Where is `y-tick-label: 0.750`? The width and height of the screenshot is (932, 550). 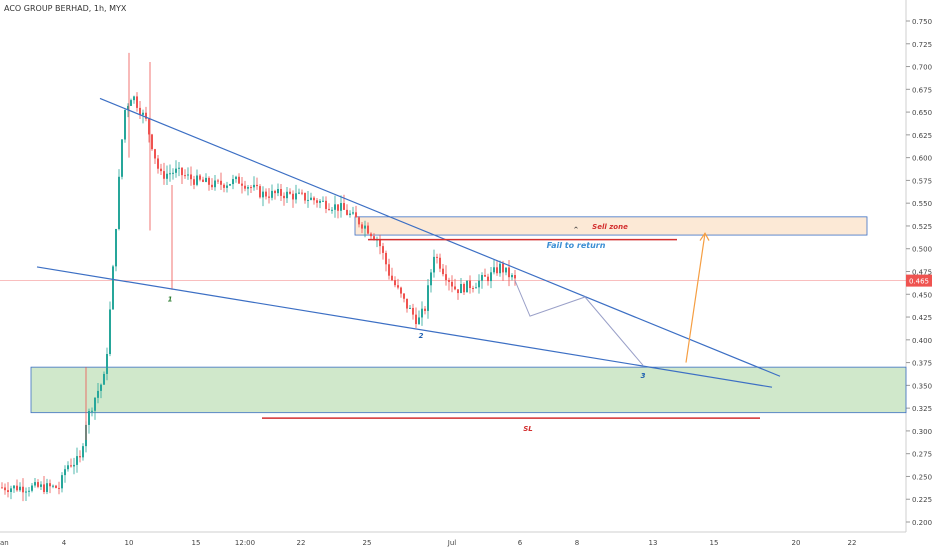 y-tick-label: 0.750 is located at coordinates (922, 22).